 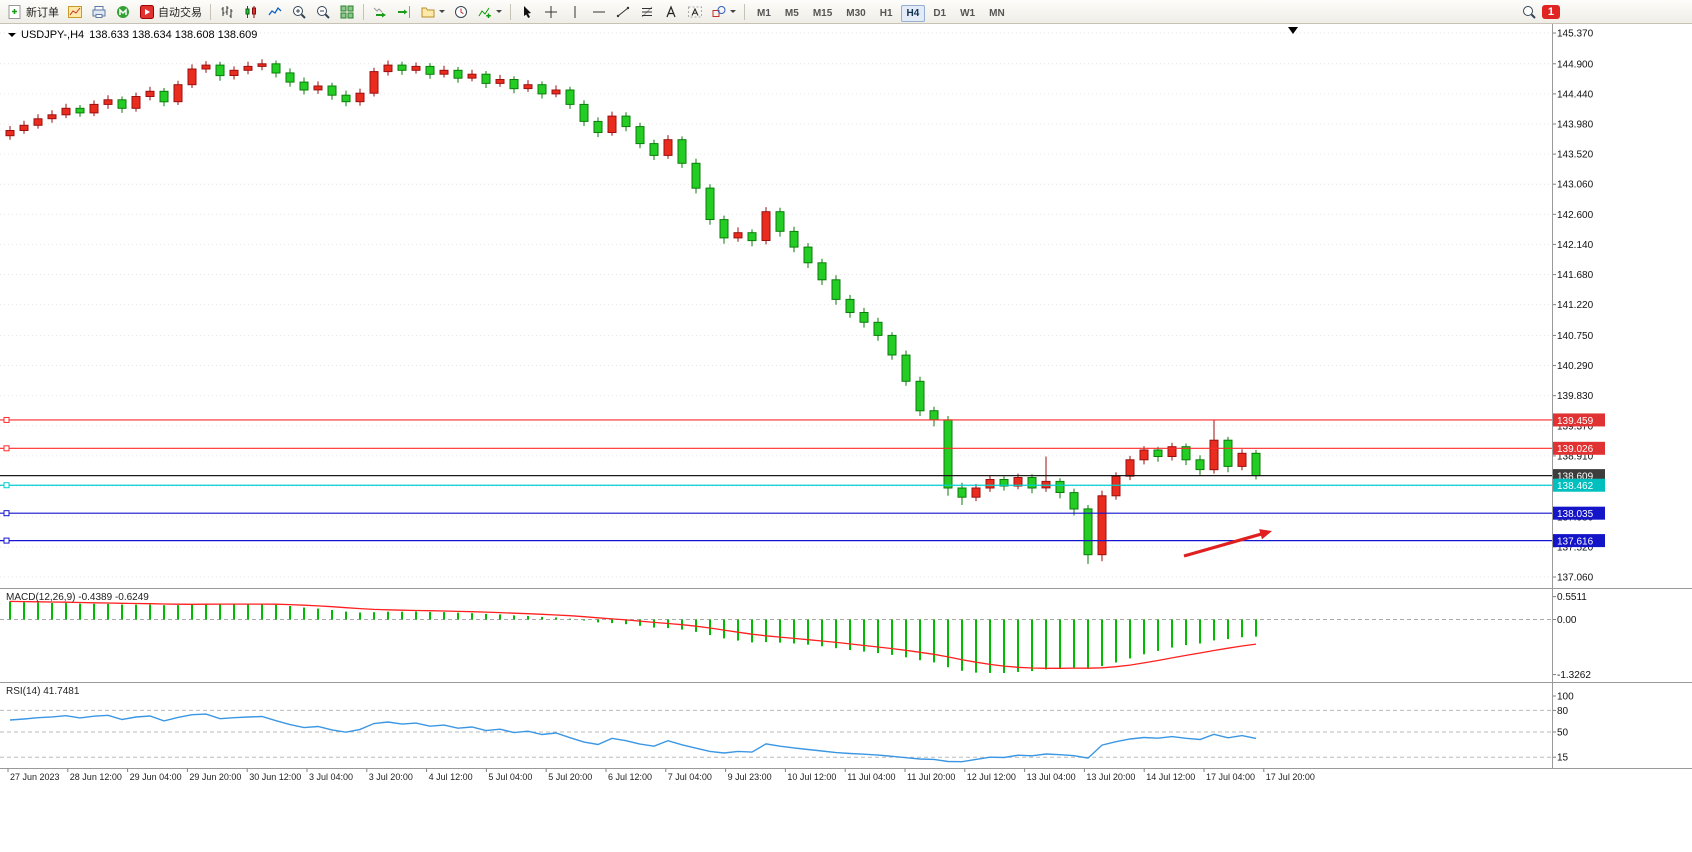 I want to click on timeframe-h1: H1, so click(x=886, y=13).